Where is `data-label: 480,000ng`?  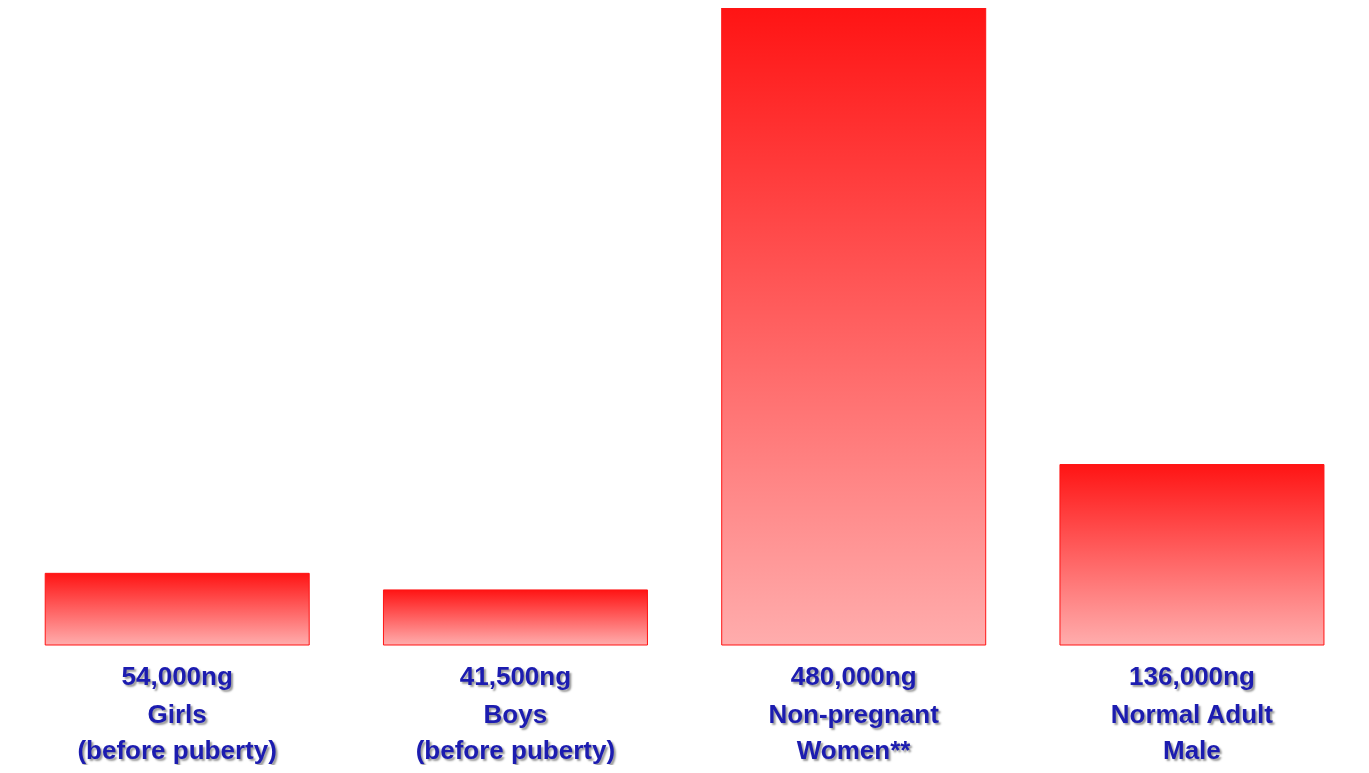
data-label: 480,000ng is located at coordinates (853, 676).